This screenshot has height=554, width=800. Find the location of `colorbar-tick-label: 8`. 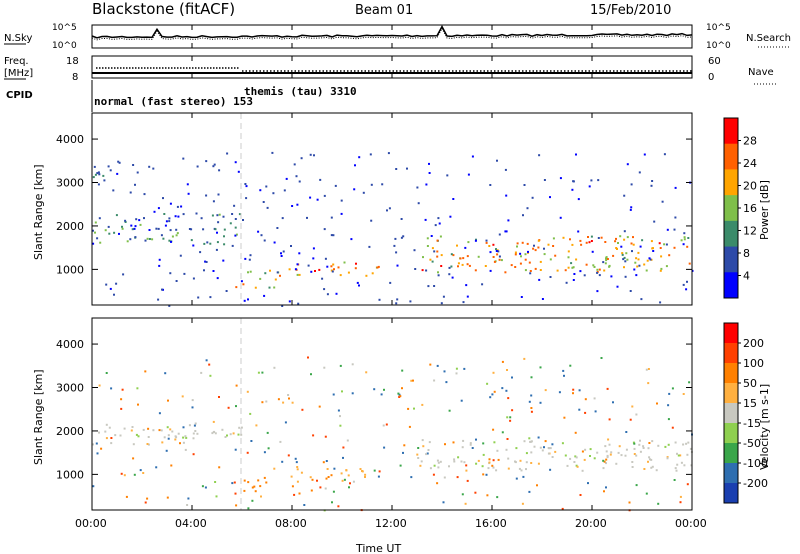

colorbar-tick-label: 8 is located at coordinates (746, 253).